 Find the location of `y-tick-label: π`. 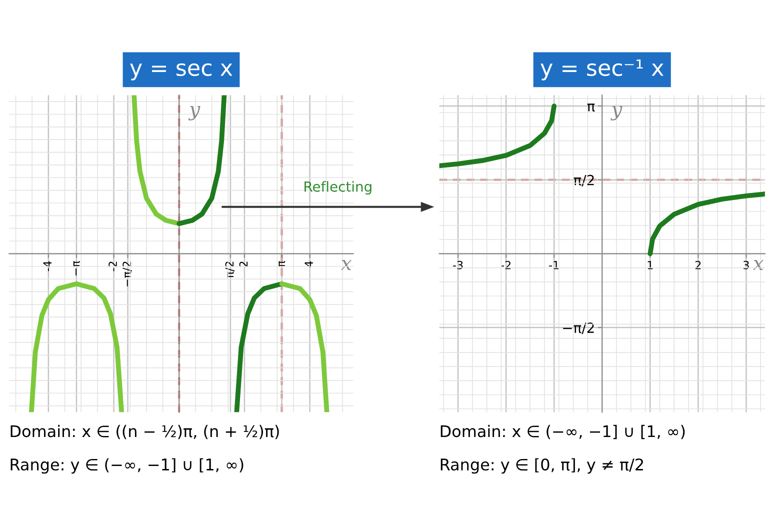

y-tick-label: π is located at coordinates (591, 108).